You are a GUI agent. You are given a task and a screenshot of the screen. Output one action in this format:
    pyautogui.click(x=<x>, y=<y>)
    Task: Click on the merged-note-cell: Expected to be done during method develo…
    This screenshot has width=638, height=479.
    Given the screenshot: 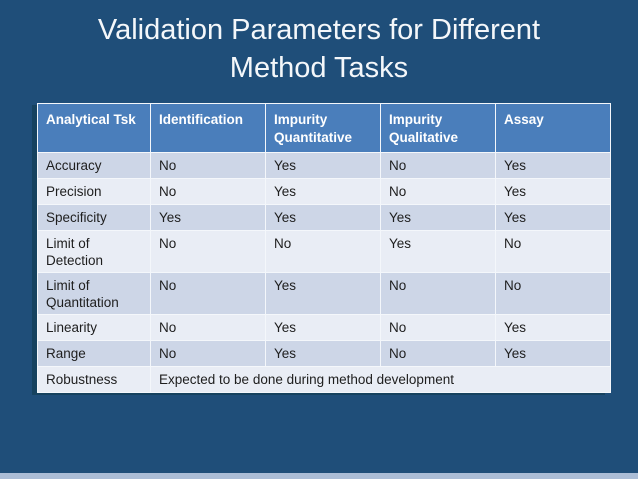 What is the action you would take?
    pyautogui.click(x=380, y=379)
    